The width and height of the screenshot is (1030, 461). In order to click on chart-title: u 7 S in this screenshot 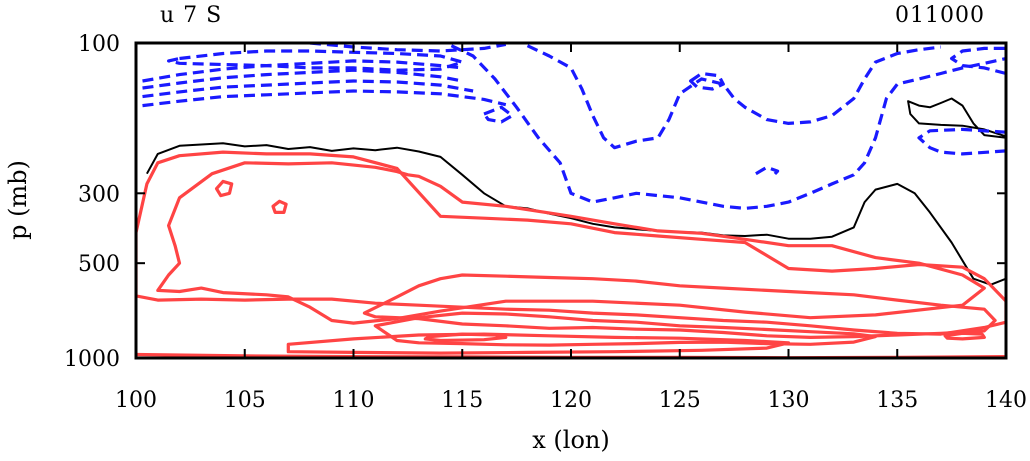, I will do `click(191, 15)`.